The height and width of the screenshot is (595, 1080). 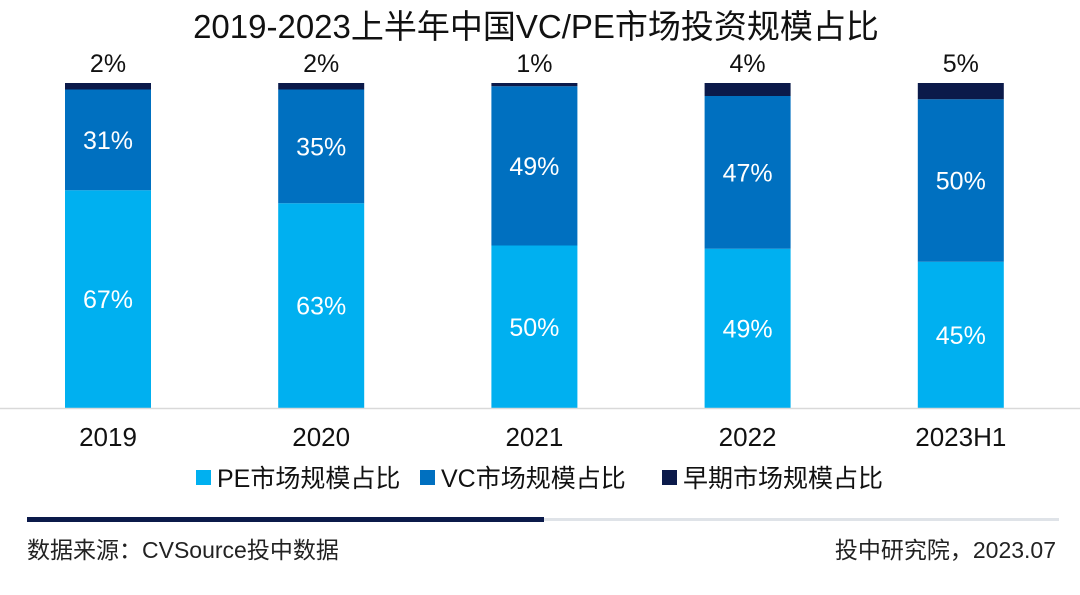 I want to click on legend-swatch-vc, so click(x=427, y=477).